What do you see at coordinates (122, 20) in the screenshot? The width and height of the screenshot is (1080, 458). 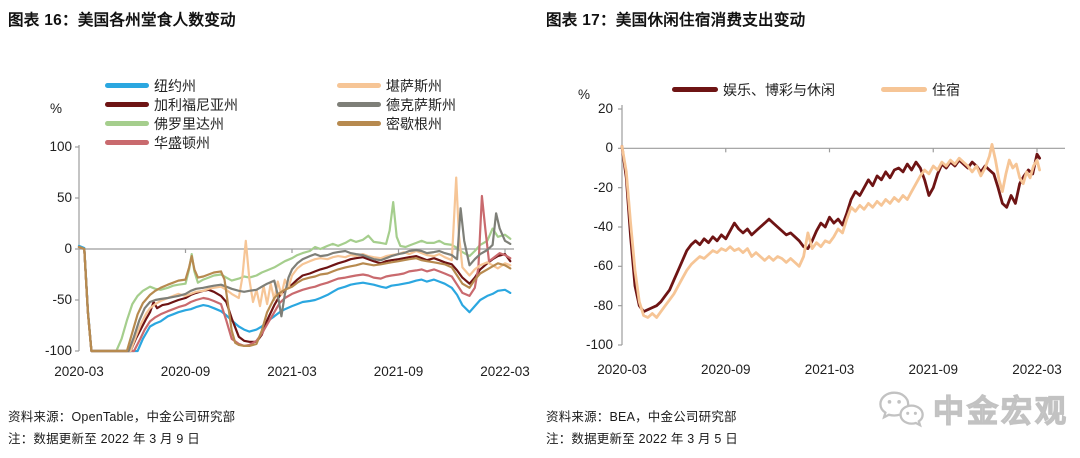 I see `figure16-title: 图表 16：美国各州堂食人数变动` at bounding box center [122, 20].